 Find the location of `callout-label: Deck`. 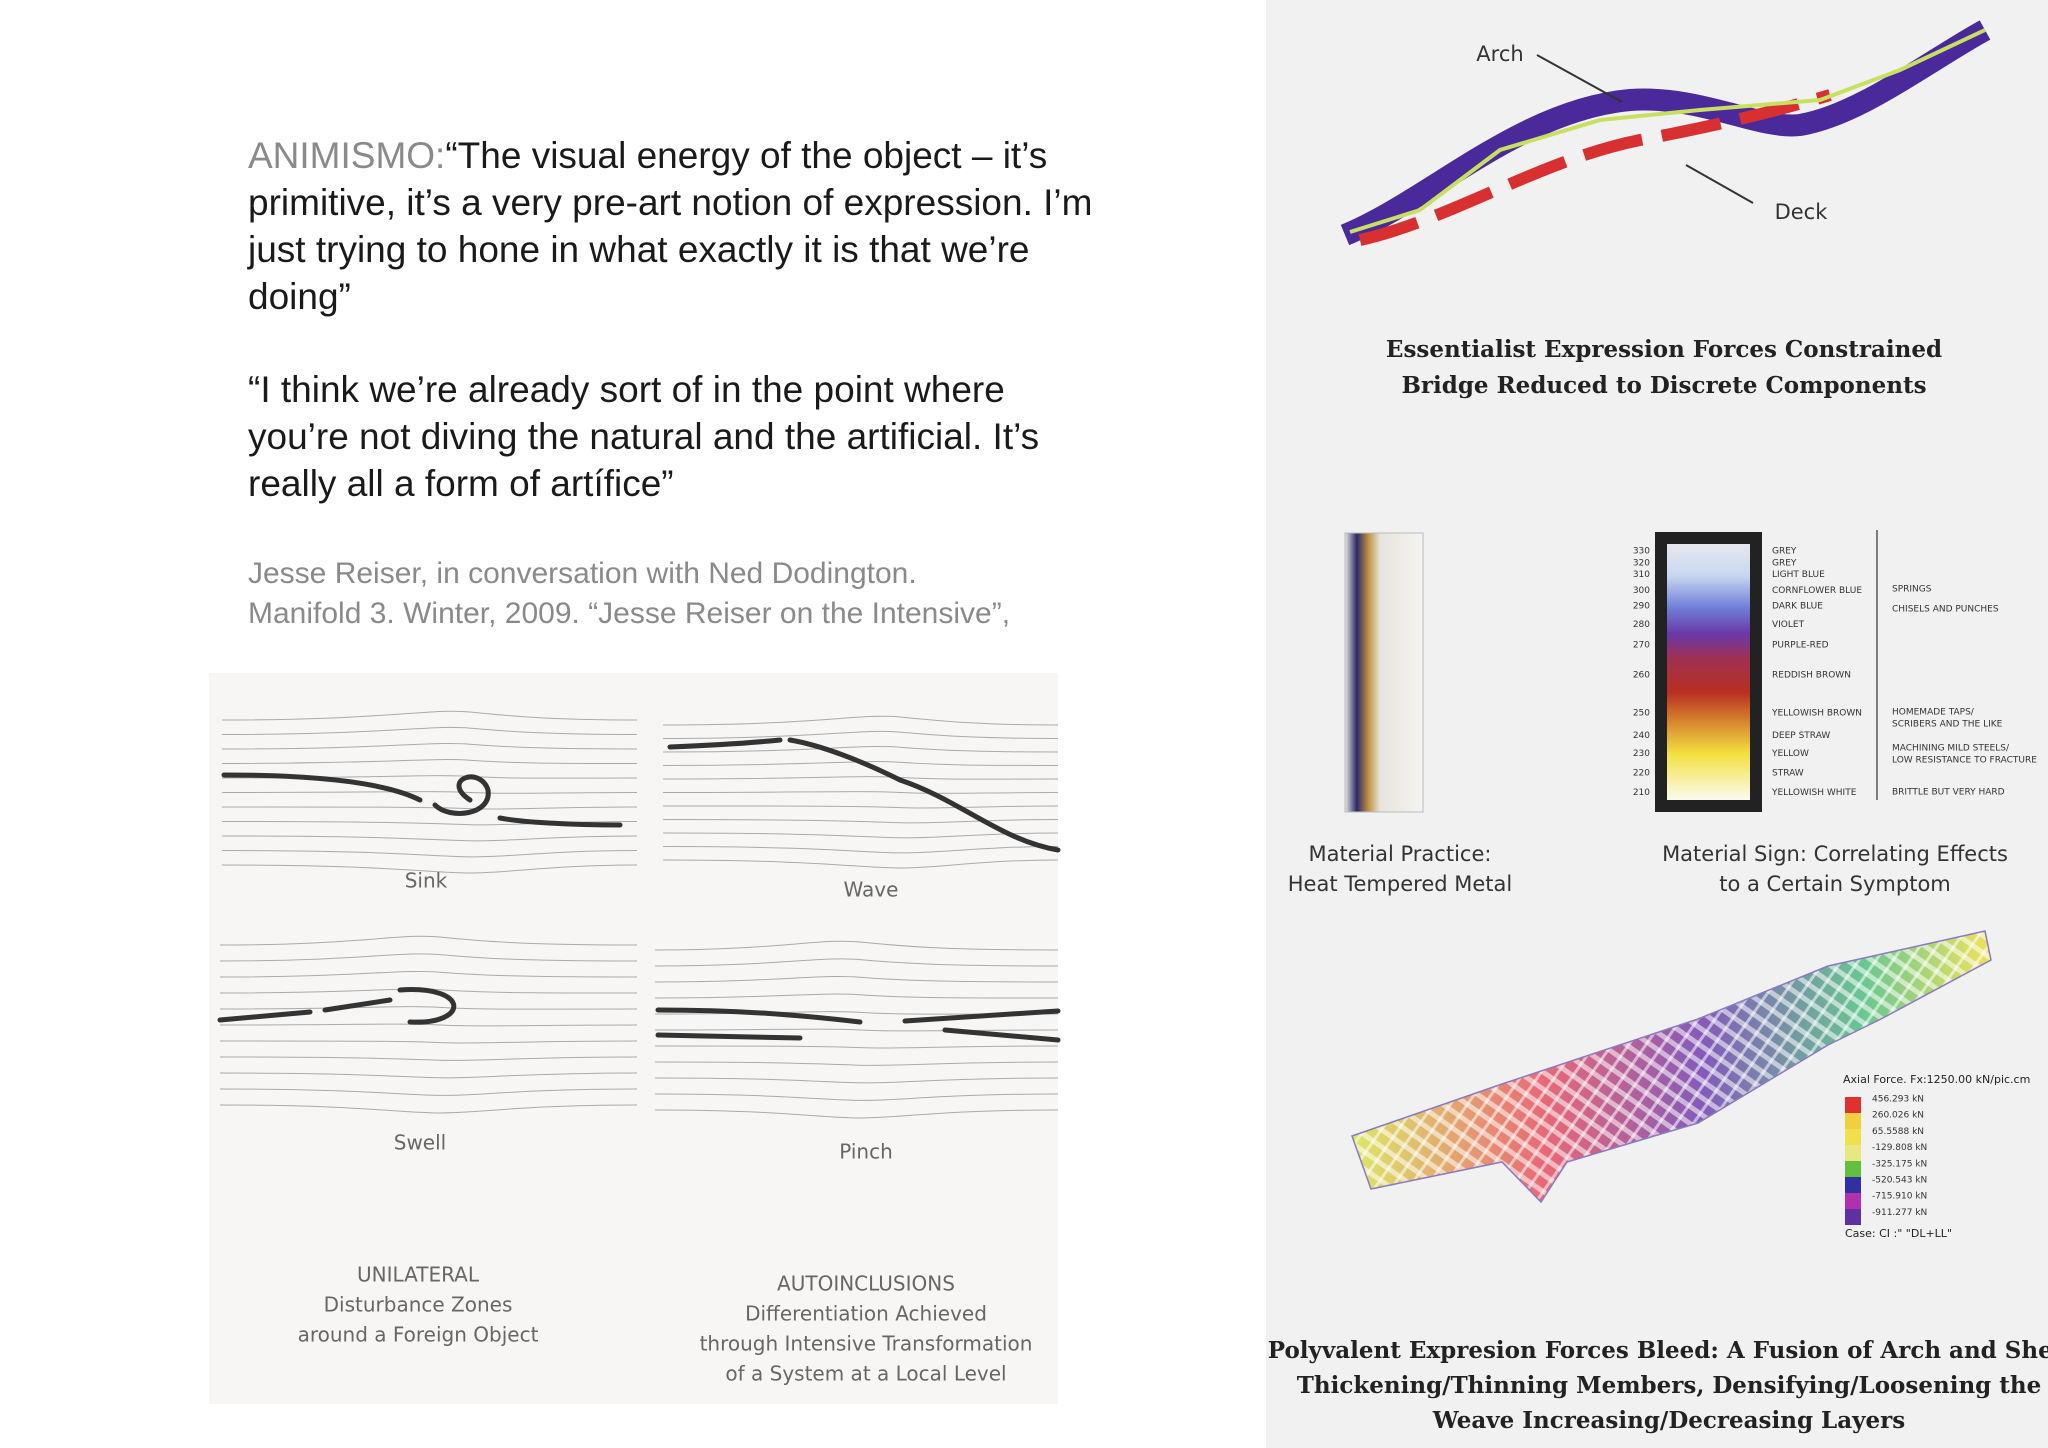

callout-label: Deck is located at coordinates (1802, 212).